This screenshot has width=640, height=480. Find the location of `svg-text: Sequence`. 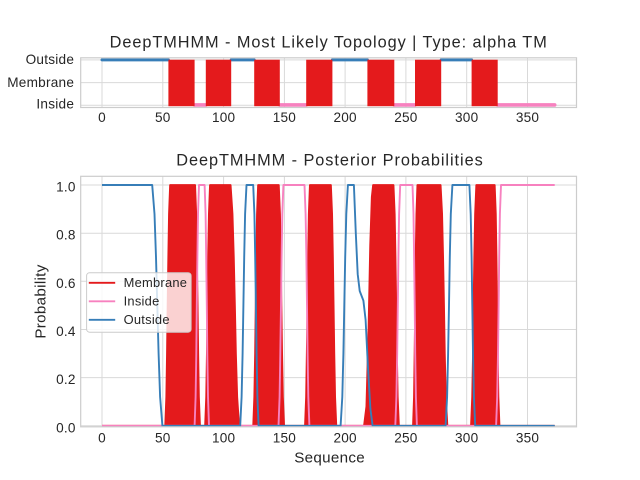

svg-text: Sequence is located at coordinates (329, 458).